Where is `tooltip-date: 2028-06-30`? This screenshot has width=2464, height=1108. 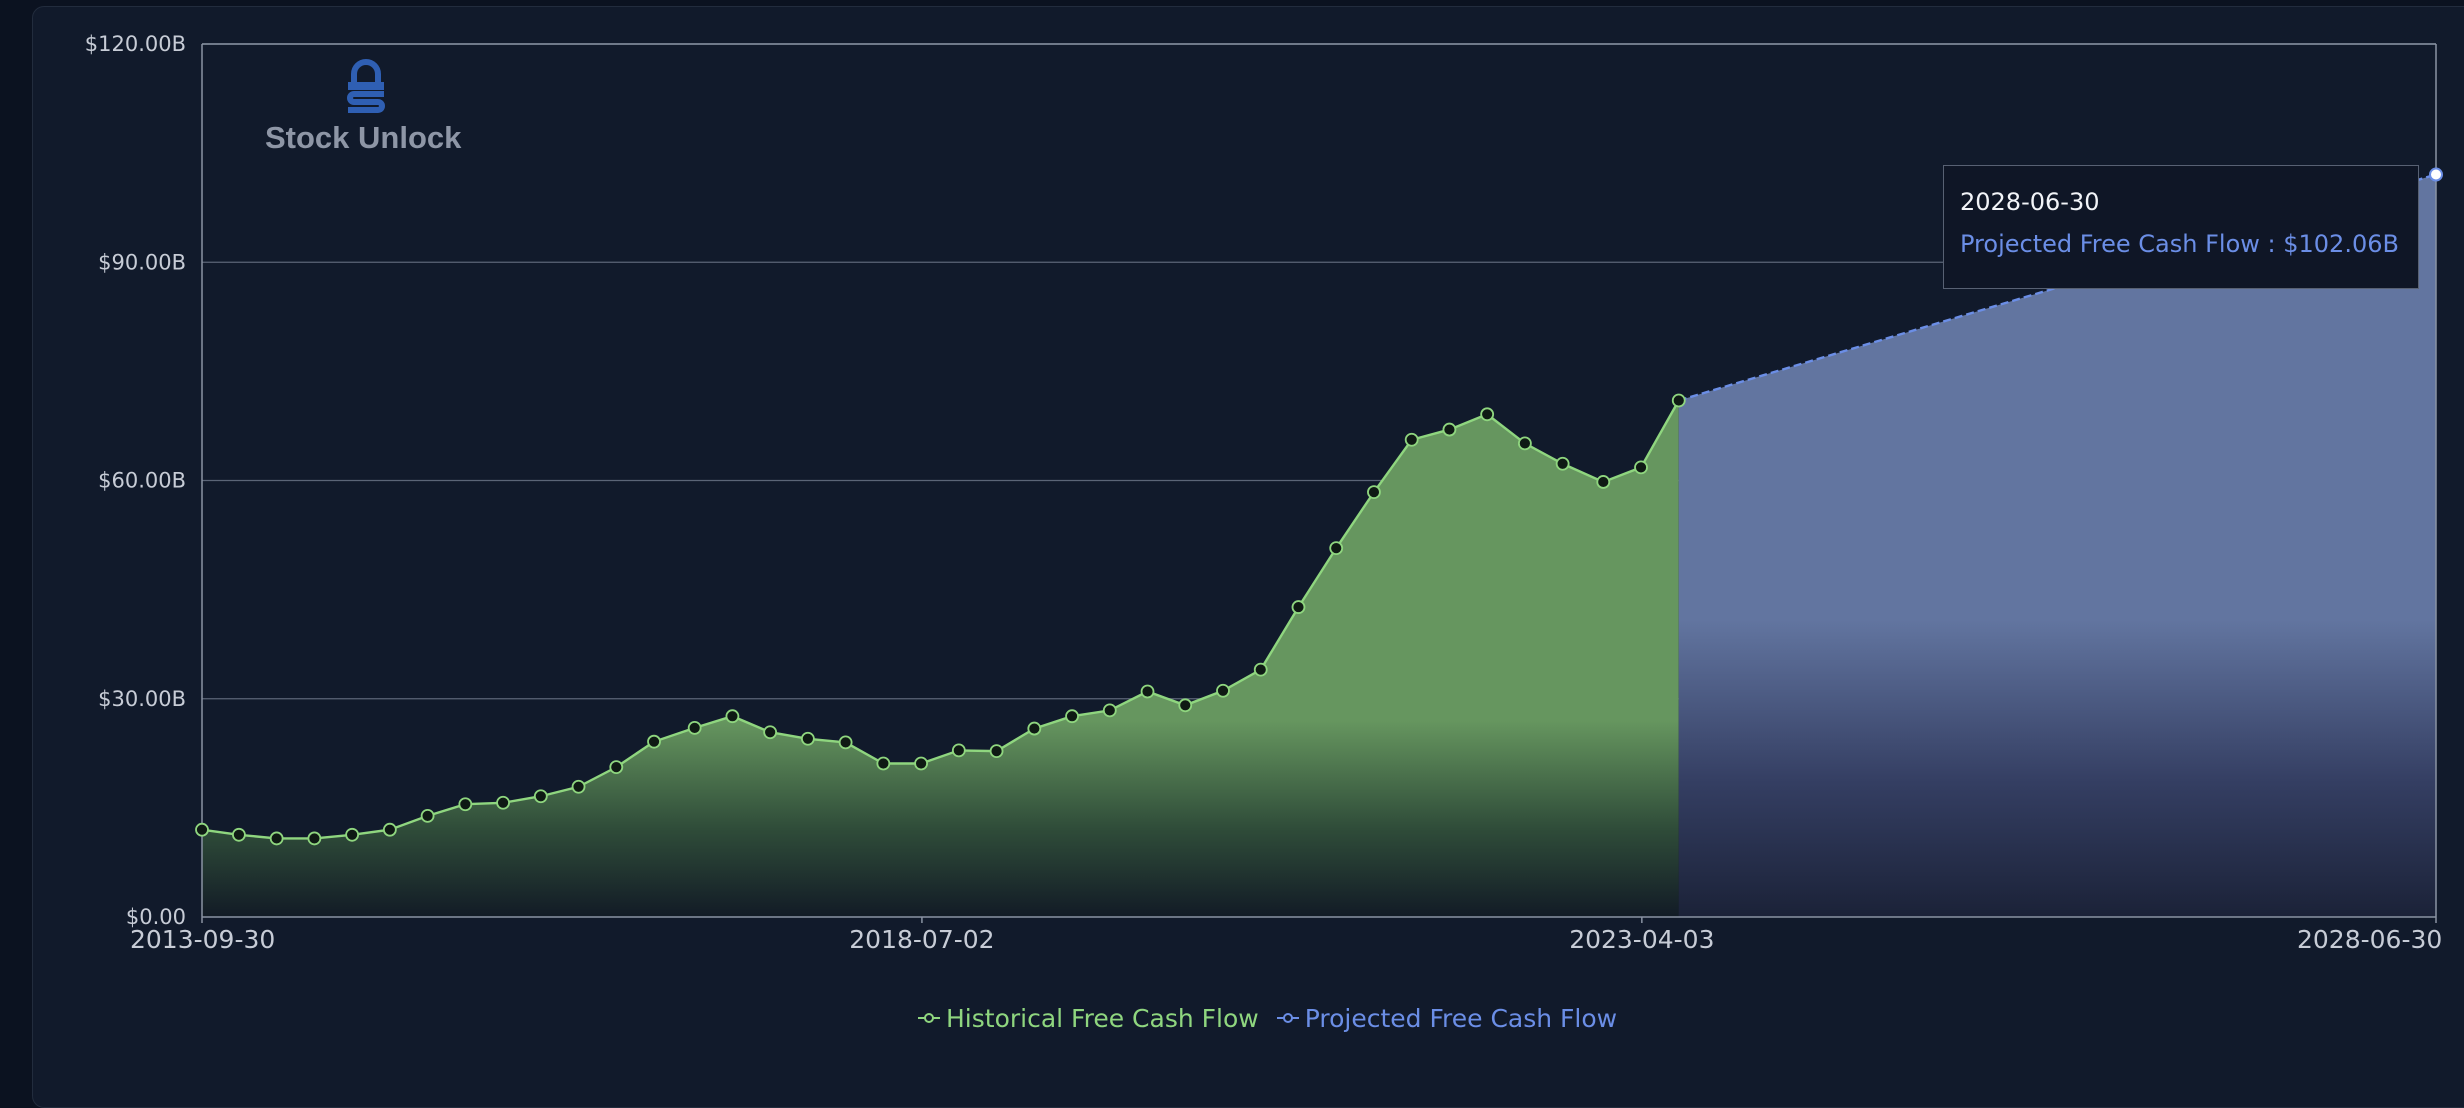 tooltip-date: 2028-06-30 is located at coordinates (2030, 202).